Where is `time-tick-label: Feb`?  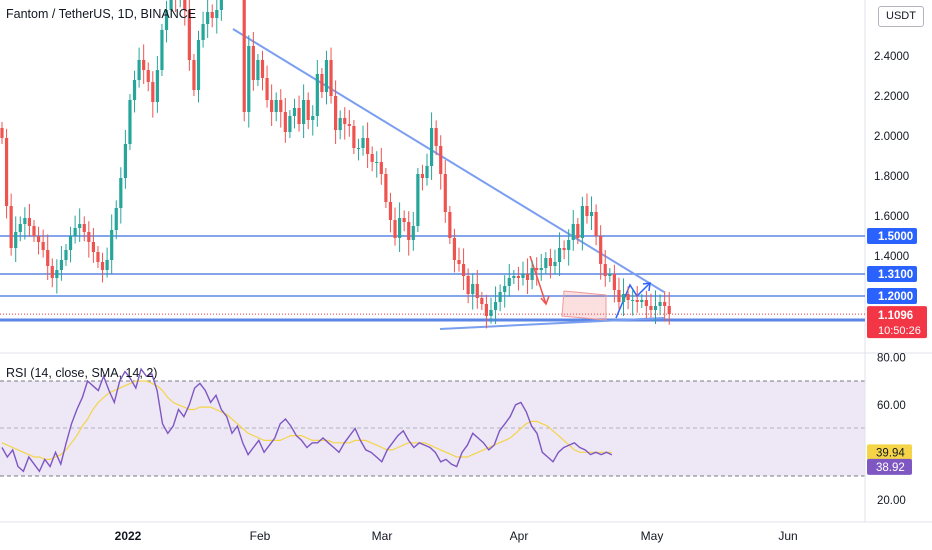
time-tick-label: Feb is located at coordinates (260, 536).